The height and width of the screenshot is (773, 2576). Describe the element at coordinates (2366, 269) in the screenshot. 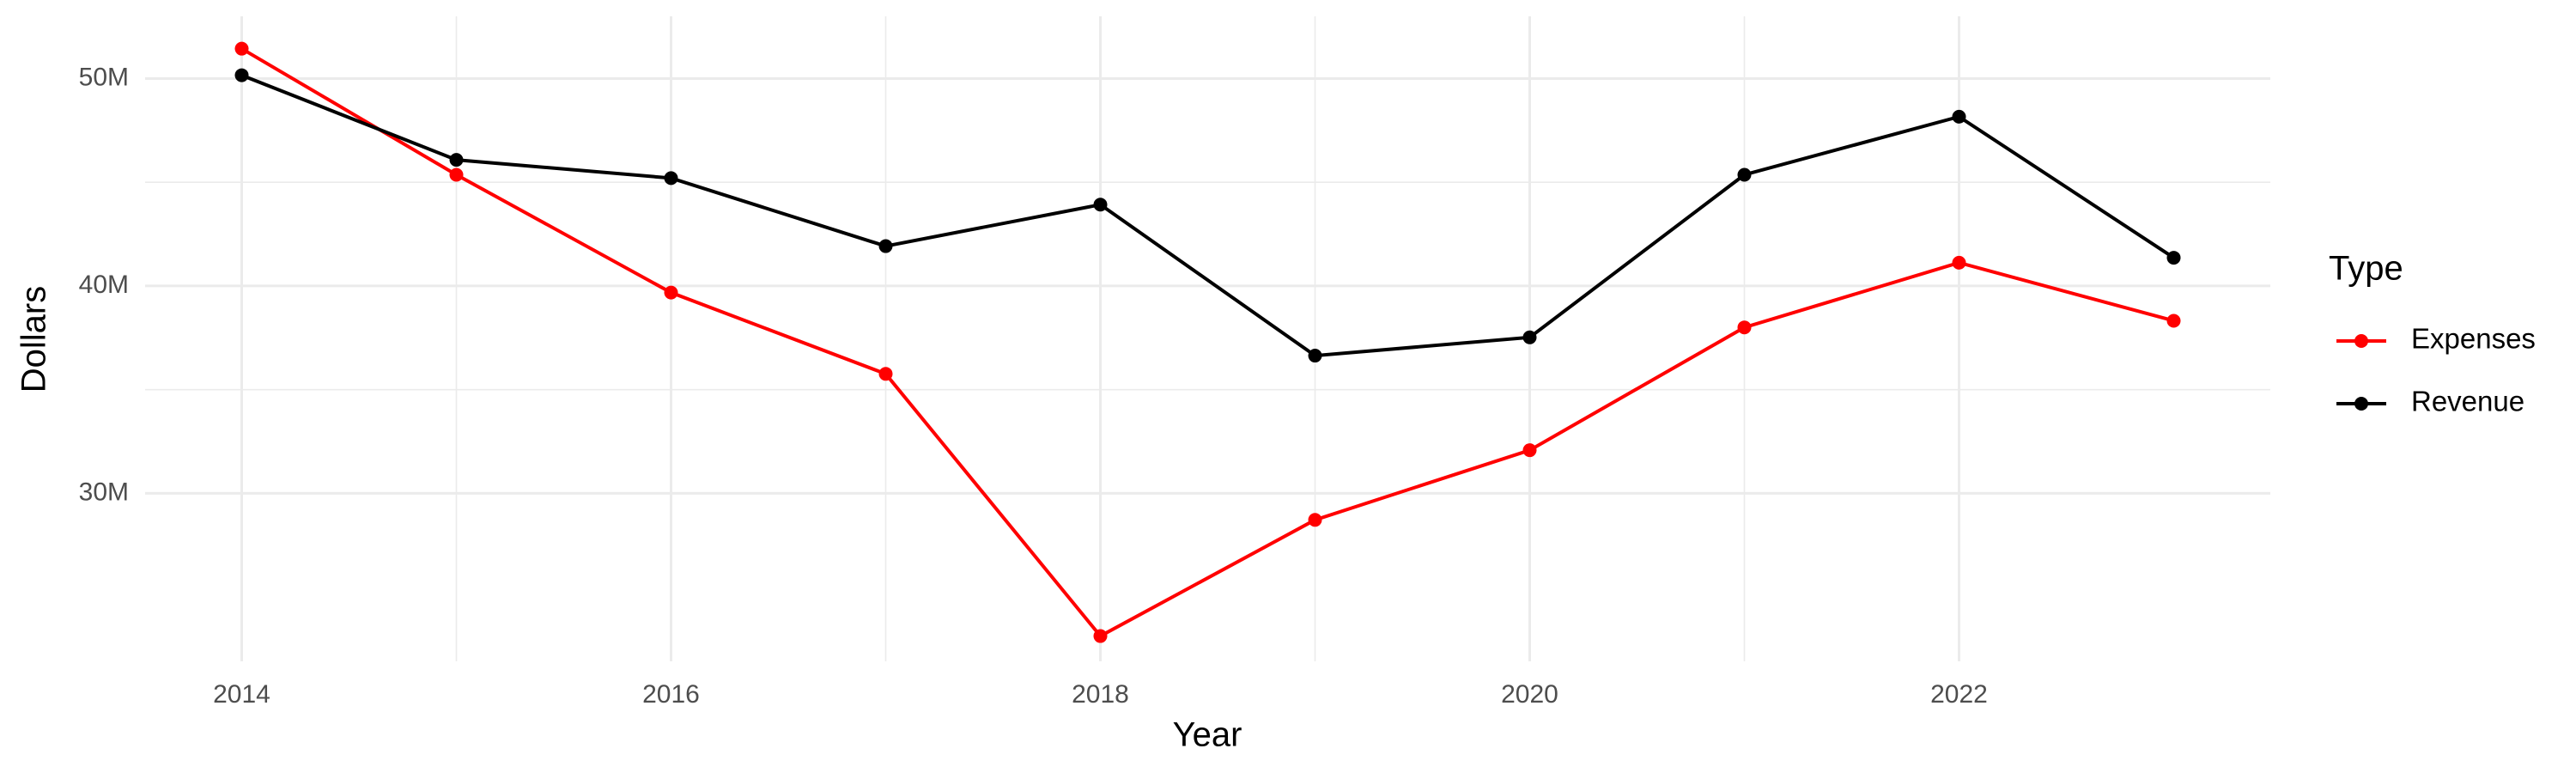

I see `legend-title: Type` at that location.